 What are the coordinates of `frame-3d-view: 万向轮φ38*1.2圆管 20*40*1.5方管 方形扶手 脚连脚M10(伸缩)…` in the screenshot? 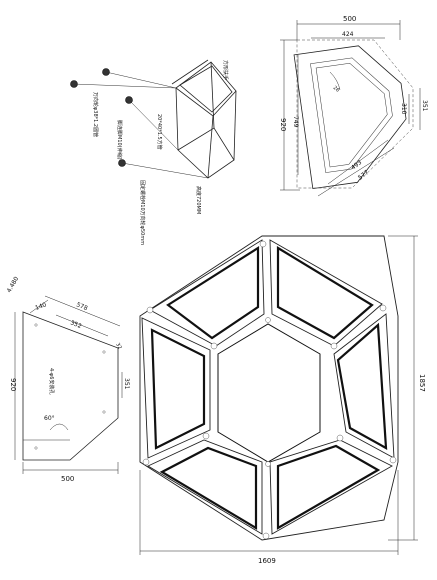 It's located at (153, 152).